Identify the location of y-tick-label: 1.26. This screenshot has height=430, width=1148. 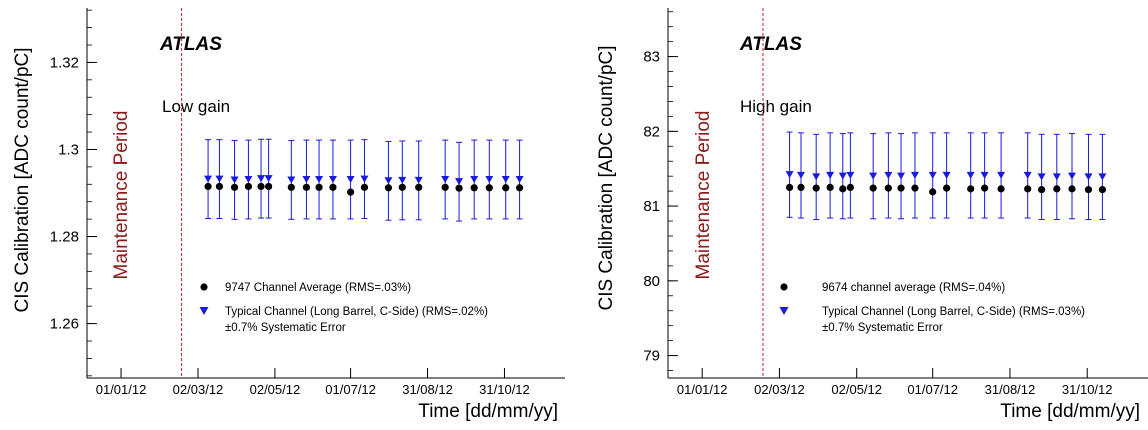
(64, 324).